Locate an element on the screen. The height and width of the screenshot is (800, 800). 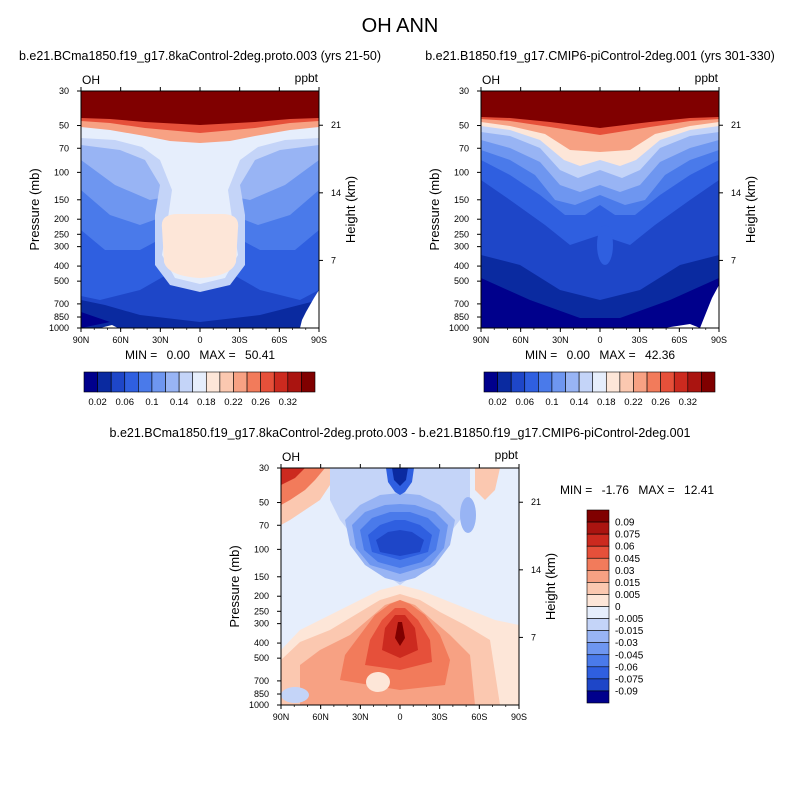
colorbar-tick-label: -0.045 is located at coordinates (629, 655).